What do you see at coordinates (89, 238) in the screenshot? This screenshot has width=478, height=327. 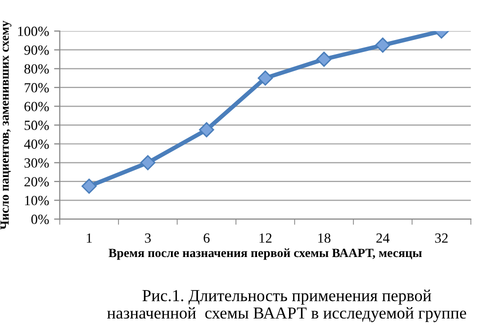 I see `x-tick-label: 1` at bounding box center [89, 238].